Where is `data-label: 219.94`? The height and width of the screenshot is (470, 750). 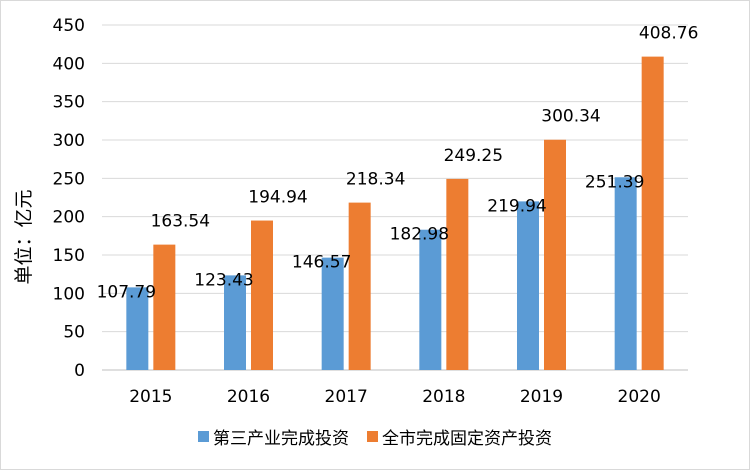
data-label: 219.94 is located at coordinates (516, 206).